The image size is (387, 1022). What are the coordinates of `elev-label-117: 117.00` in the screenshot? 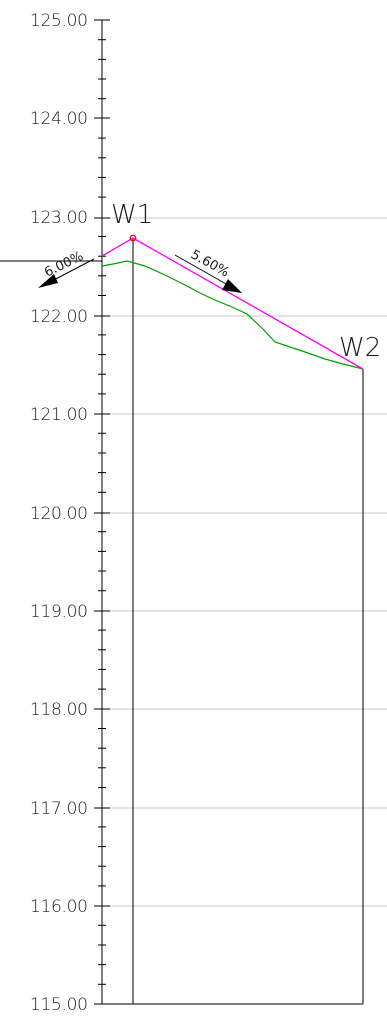 It's located at (59, 809).